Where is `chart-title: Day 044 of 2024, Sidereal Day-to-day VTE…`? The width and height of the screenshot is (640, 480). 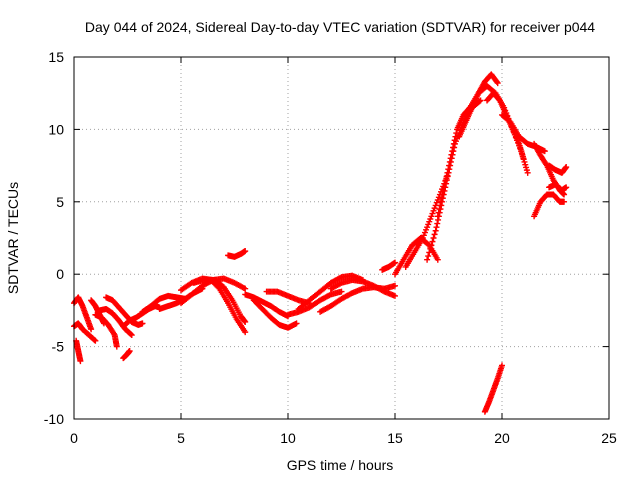
chart-title: Day 044 of 2024, Sidereal Day-to-day VTE… is located at coordinates (340, 27).